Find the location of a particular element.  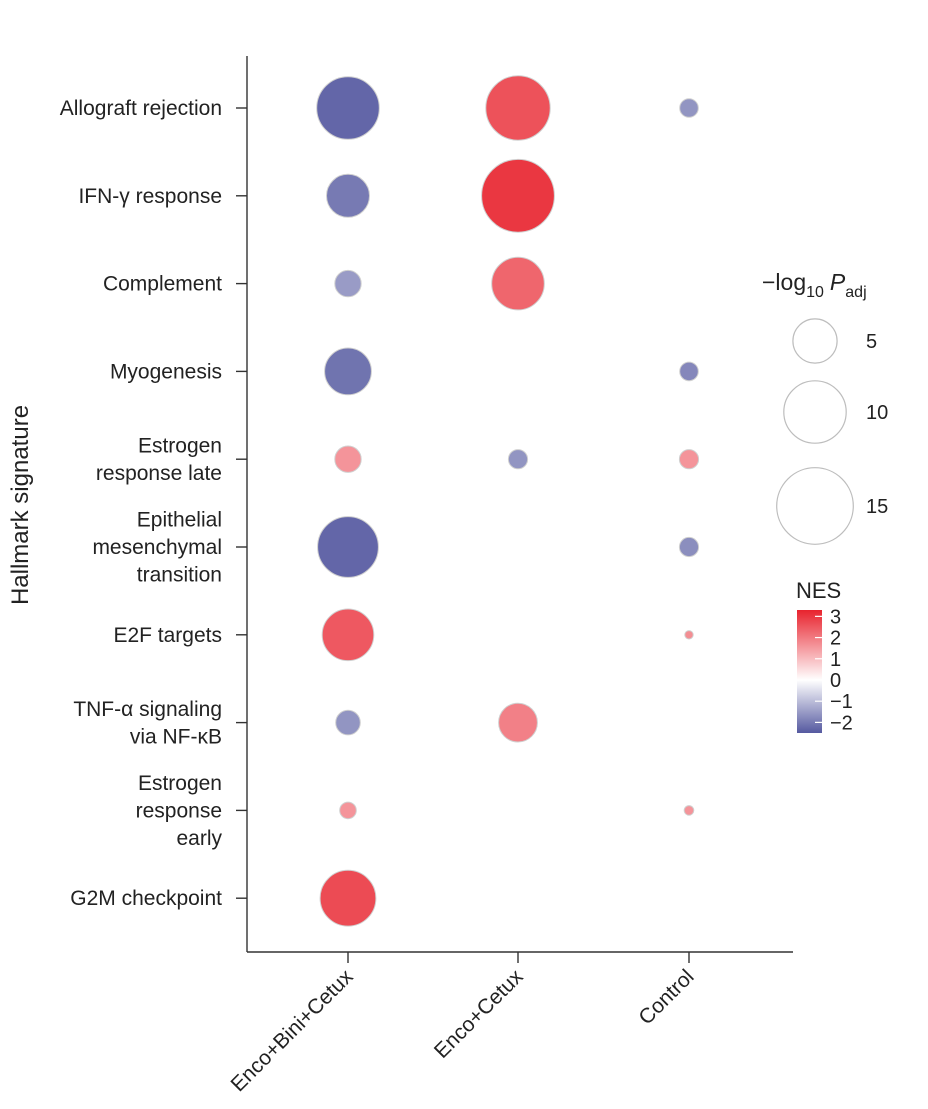

y-tick-label: TNF-α signaling is located at coordinates (147, 709).